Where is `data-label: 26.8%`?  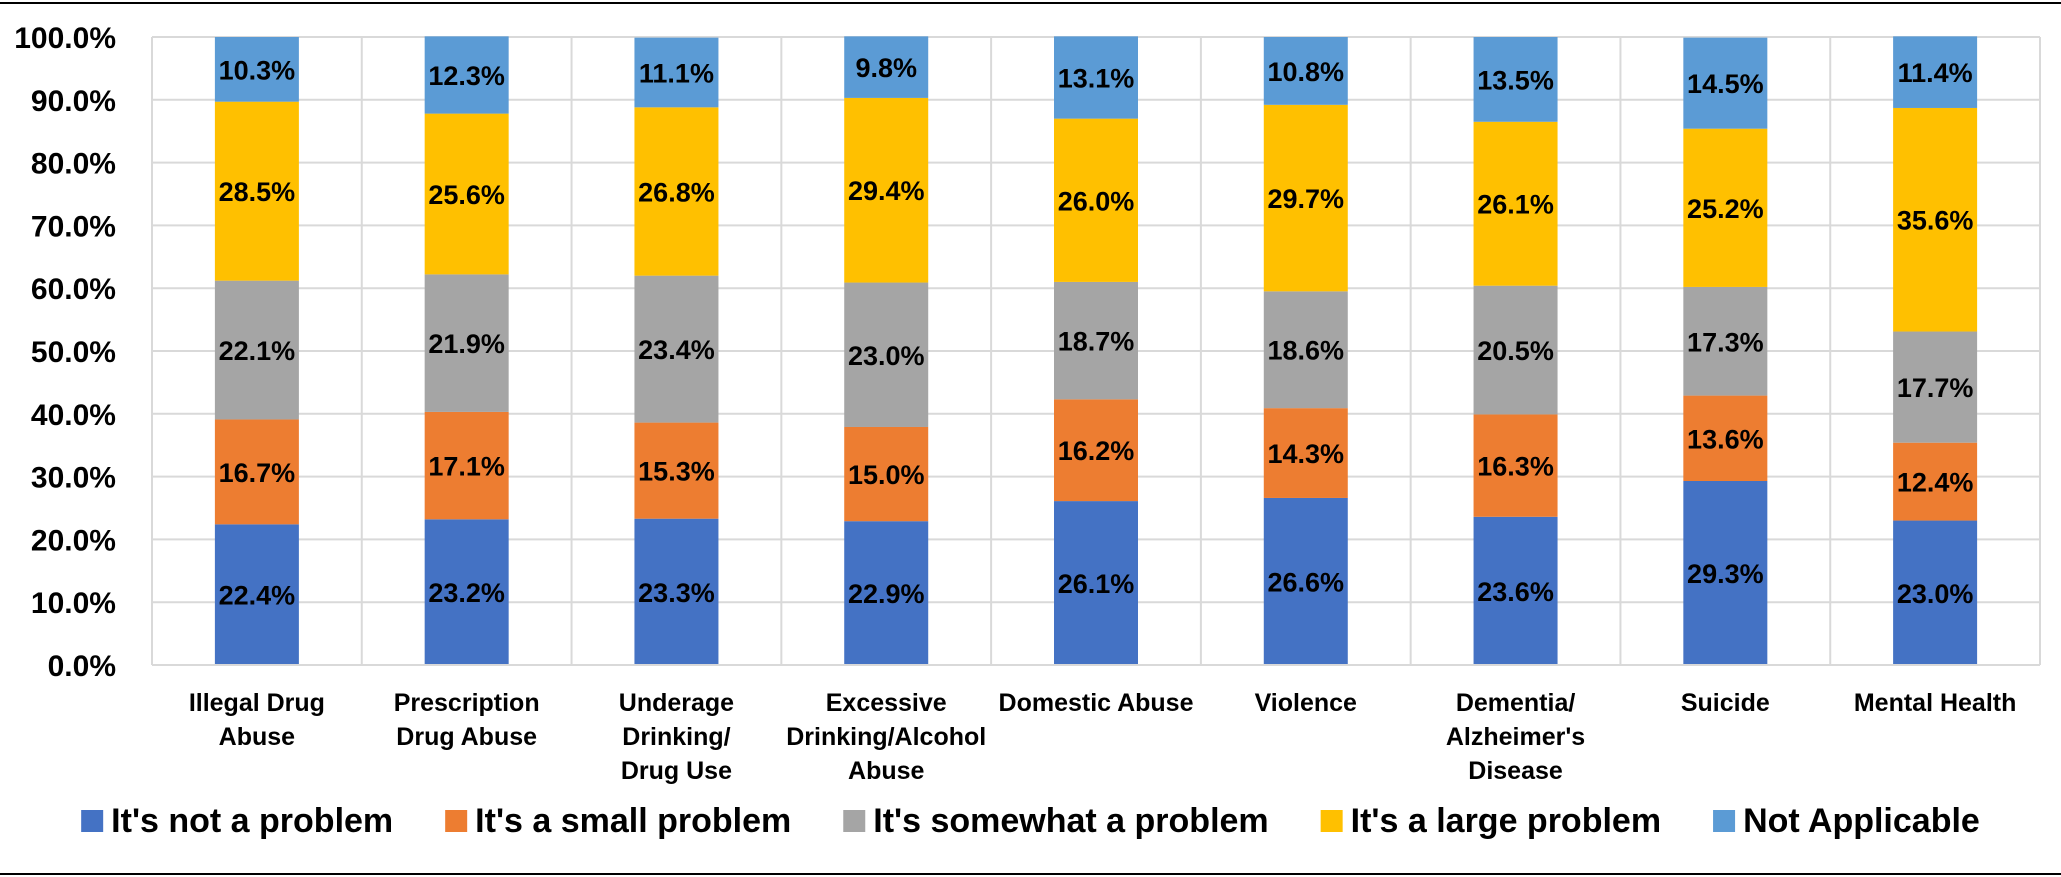
data-label: 26.8% is located at coordinates (676, 192).